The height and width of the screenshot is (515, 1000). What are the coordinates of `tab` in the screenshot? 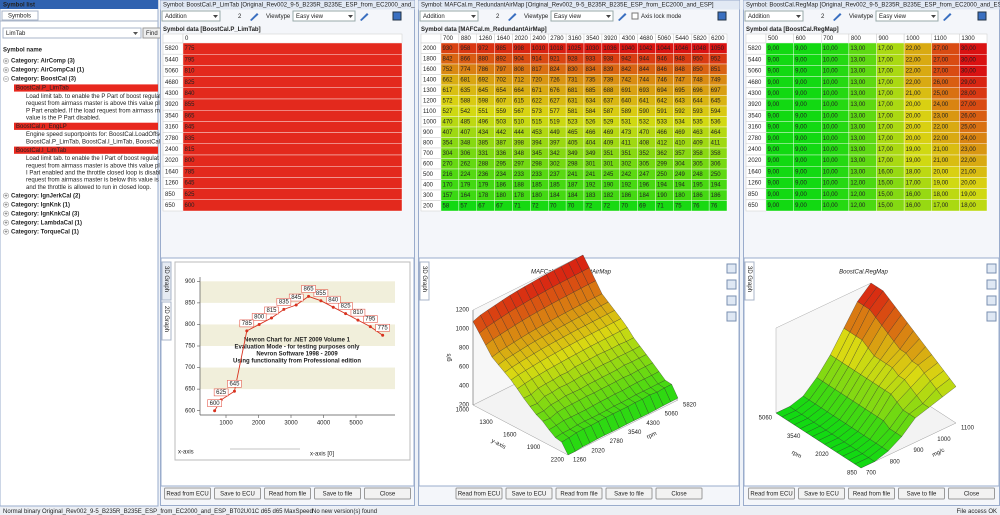 It's located at (20, 15).